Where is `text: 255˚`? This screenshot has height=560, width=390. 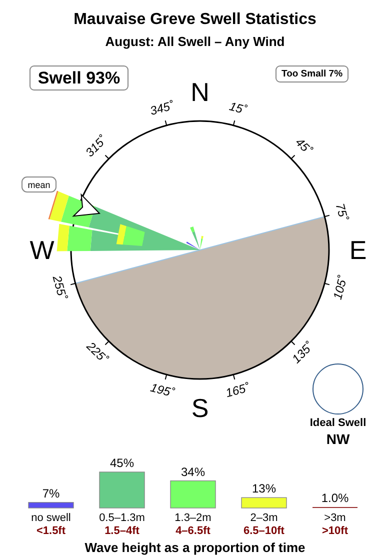 text: 255˚ is located at coordinates (60, 287).